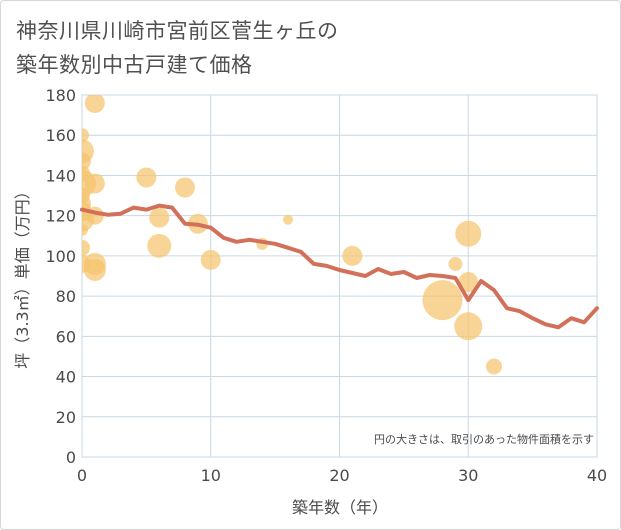  I want to click on x-tick-label: 40, so click(597, 475).